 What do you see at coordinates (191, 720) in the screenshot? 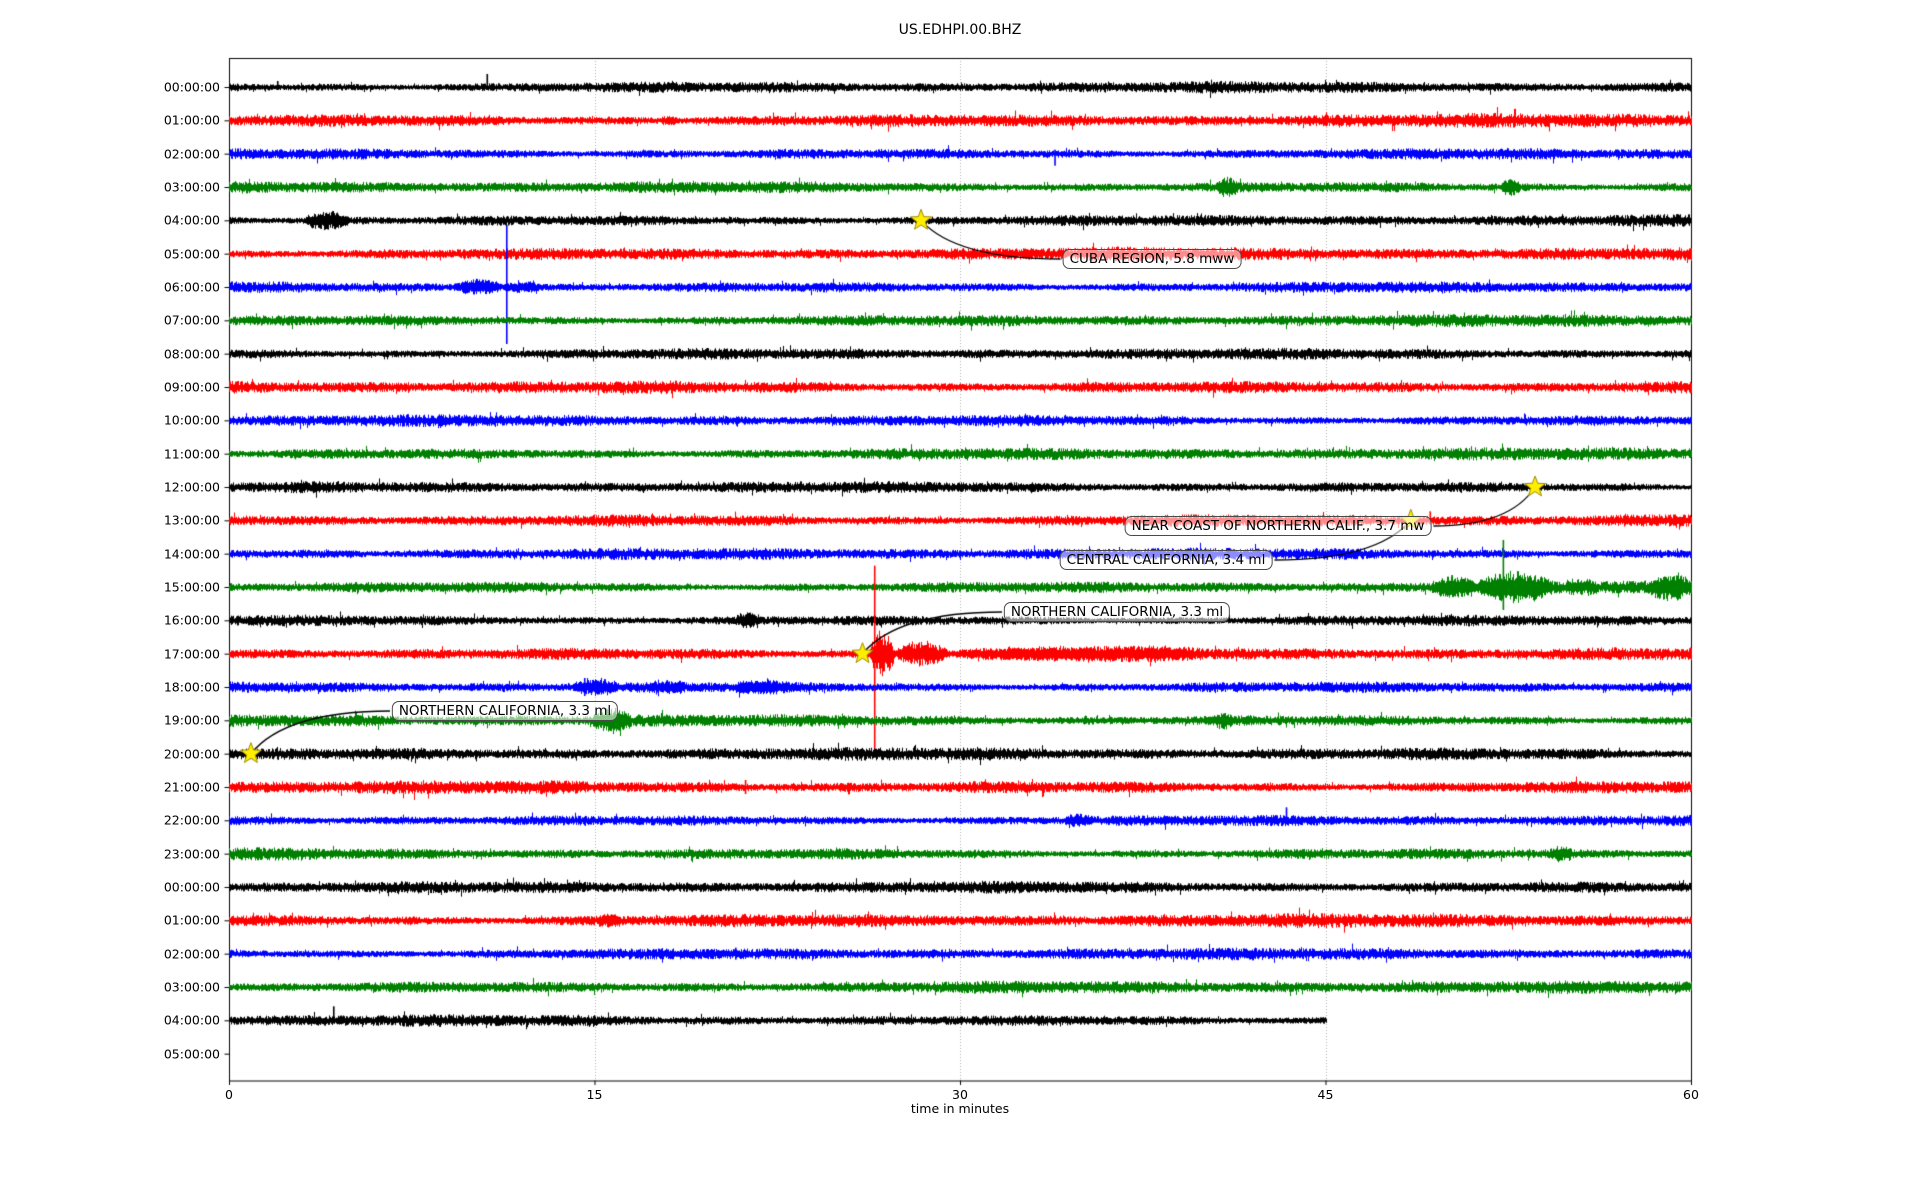
I see `y-tick-label: 19:00:00` at bounding box center [191, 720].